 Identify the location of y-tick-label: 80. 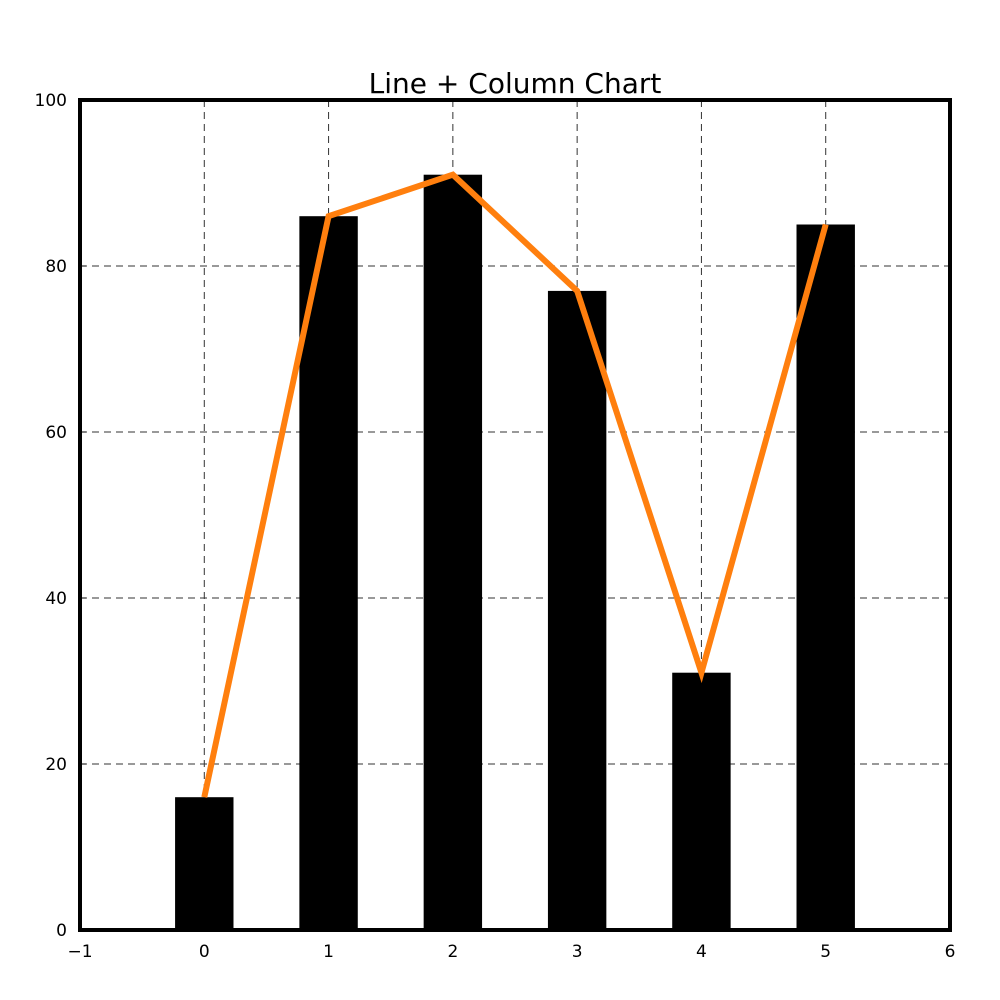
(56, 267).